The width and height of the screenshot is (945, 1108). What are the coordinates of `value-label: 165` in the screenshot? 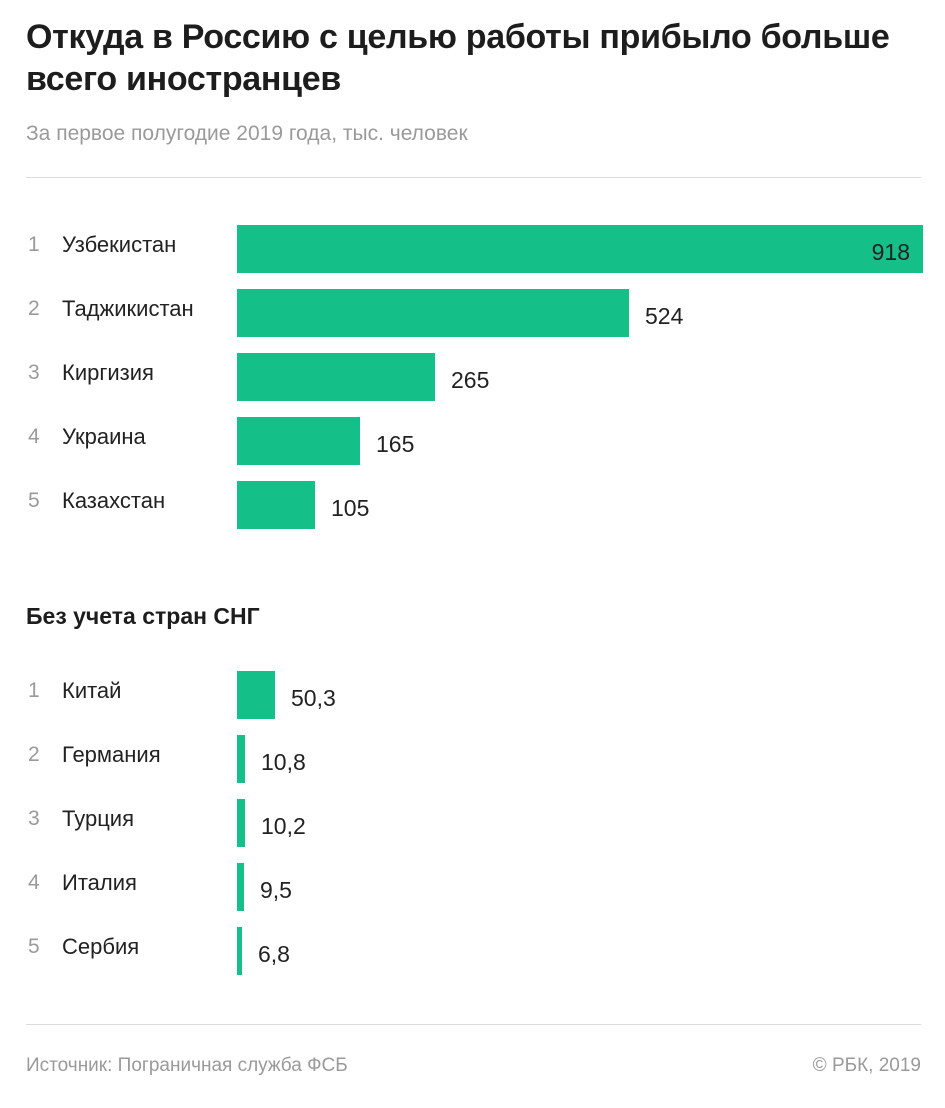 It's located at (395, 444).